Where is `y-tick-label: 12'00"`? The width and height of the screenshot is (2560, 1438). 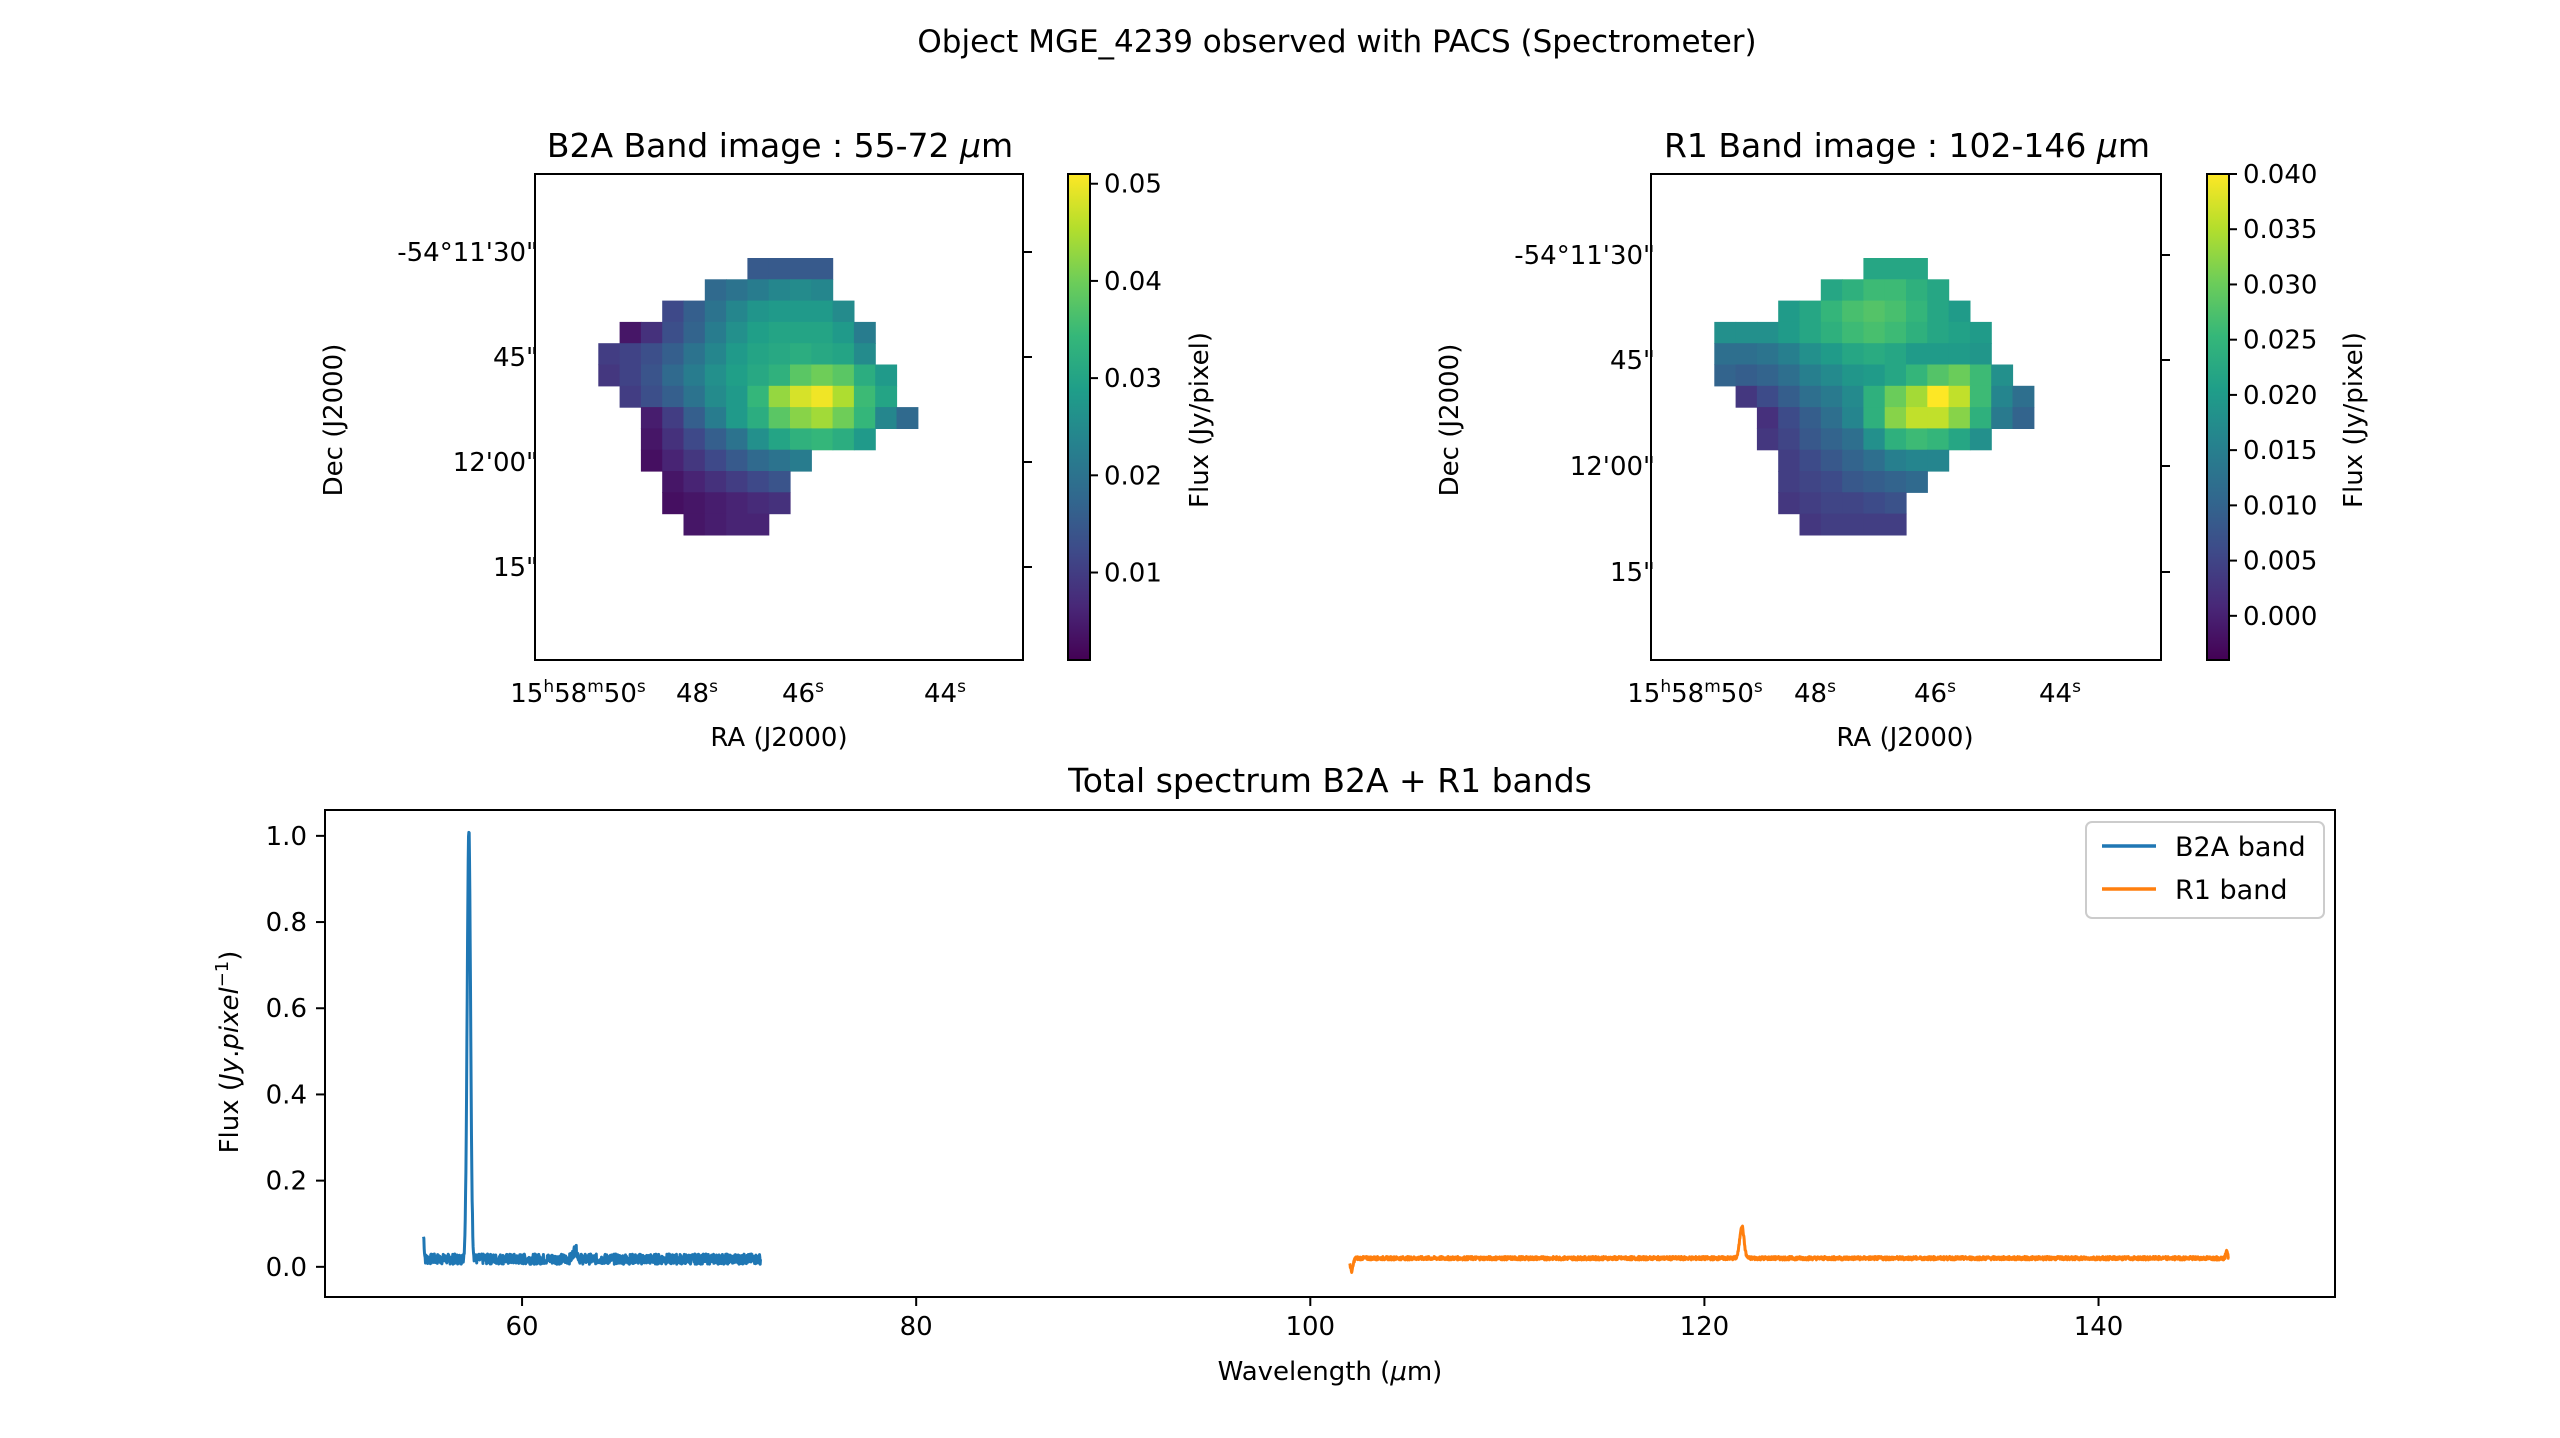
y-tick-label: 12'00" is located at coordinates (1612, 467).